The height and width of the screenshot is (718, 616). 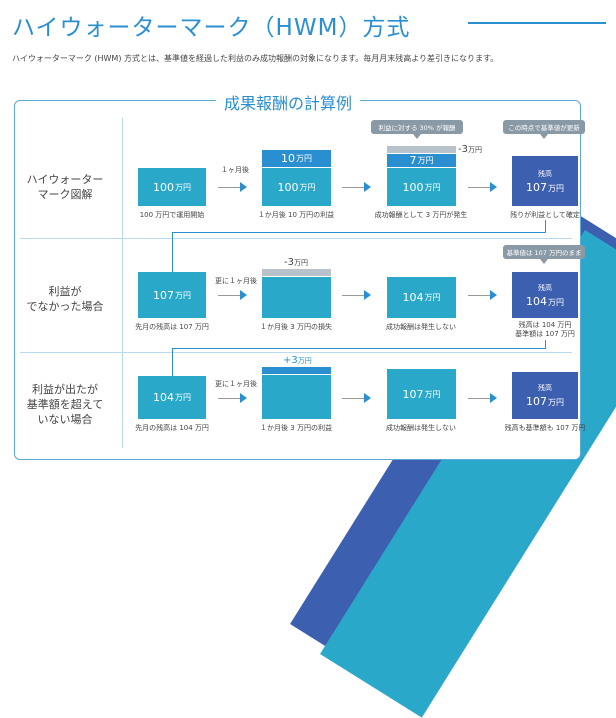 I want to click on row2-box2, so click(x=296, y=297).